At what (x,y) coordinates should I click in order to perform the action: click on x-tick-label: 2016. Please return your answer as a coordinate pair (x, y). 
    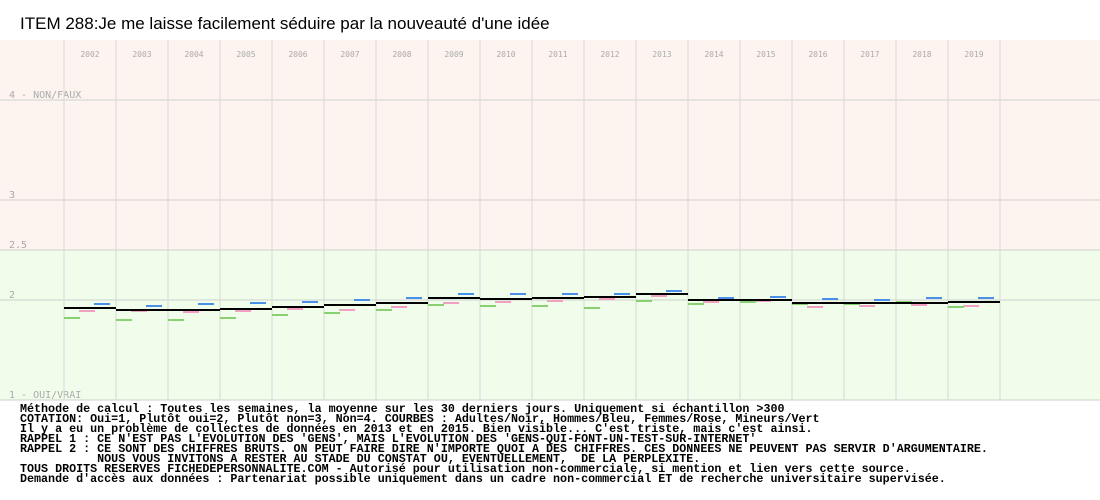
    Looking at the image, I should click on (817, 54).